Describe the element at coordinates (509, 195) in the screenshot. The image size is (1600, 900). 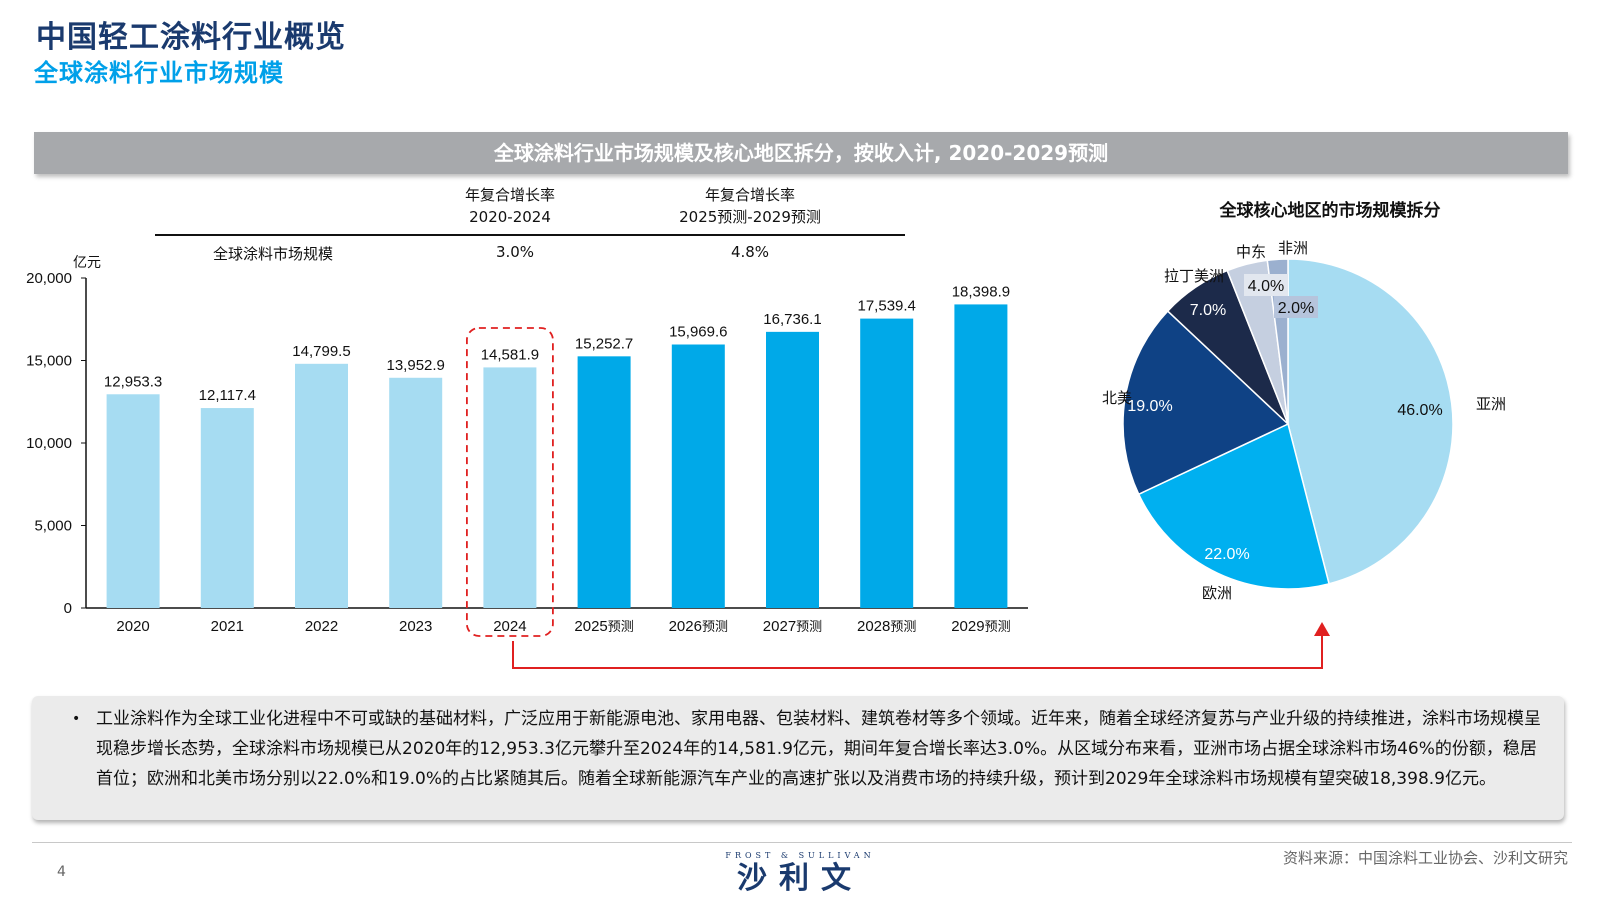
I see `cagr-header-1-line1: 年复合增长率` at that location.